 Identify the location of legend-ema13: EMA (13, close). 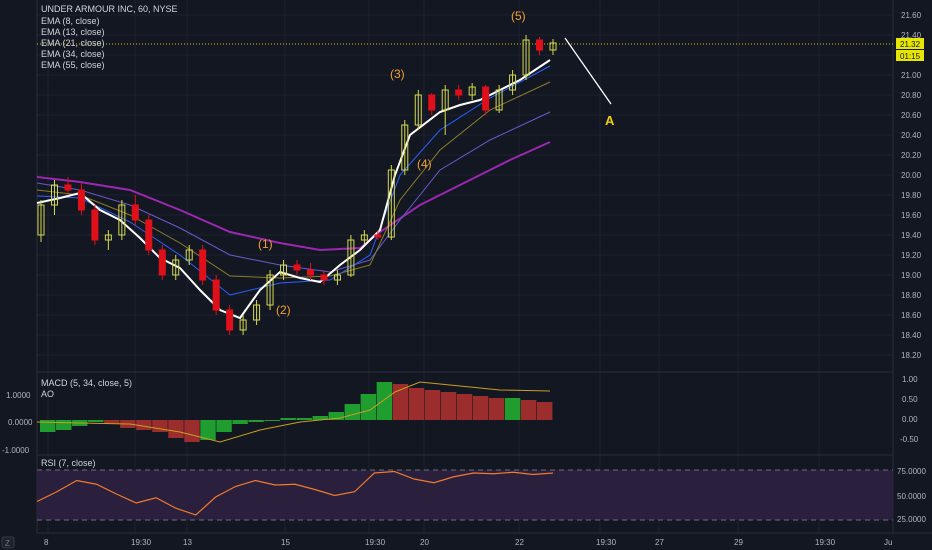
(73, 32).